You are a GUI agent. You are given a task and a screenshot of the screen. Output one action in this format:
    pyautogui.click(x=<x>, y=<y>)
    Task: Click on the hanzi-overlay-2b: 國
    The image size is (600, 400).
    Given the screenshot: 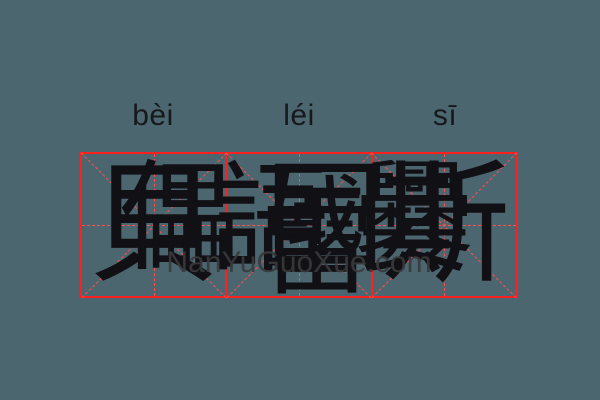 What is the action you would take?
    pyautogui.click(x=324, y=218)
    